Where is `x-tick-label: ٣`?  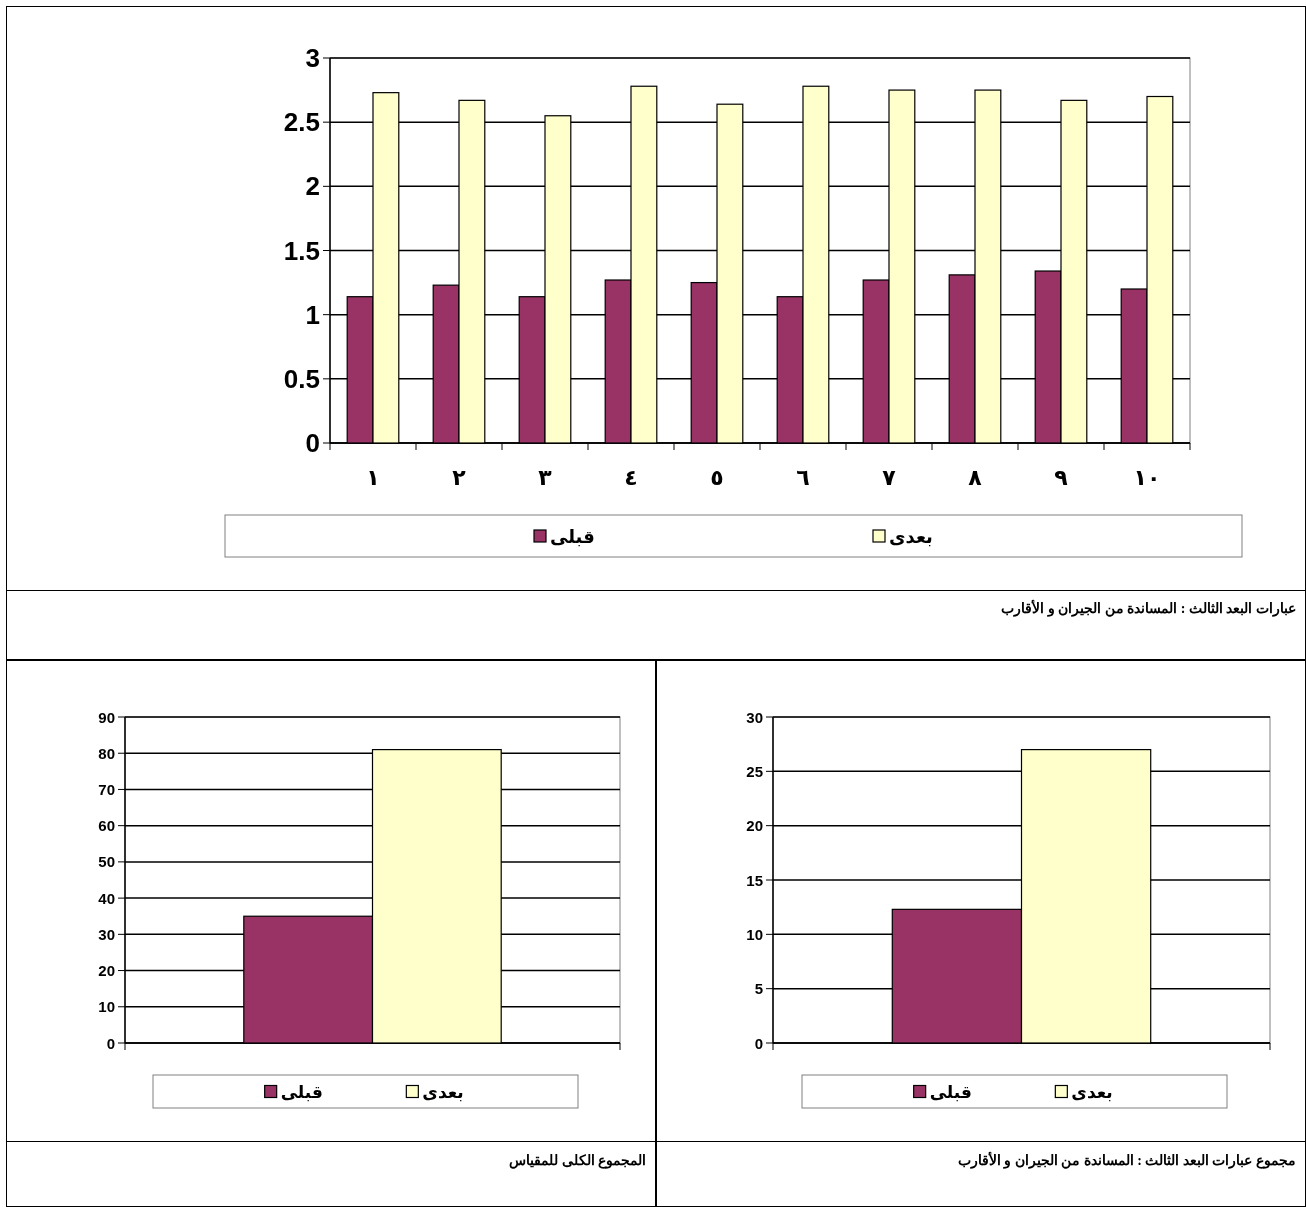
x-tick-label: ٣ is located at coordinates (545, 477).